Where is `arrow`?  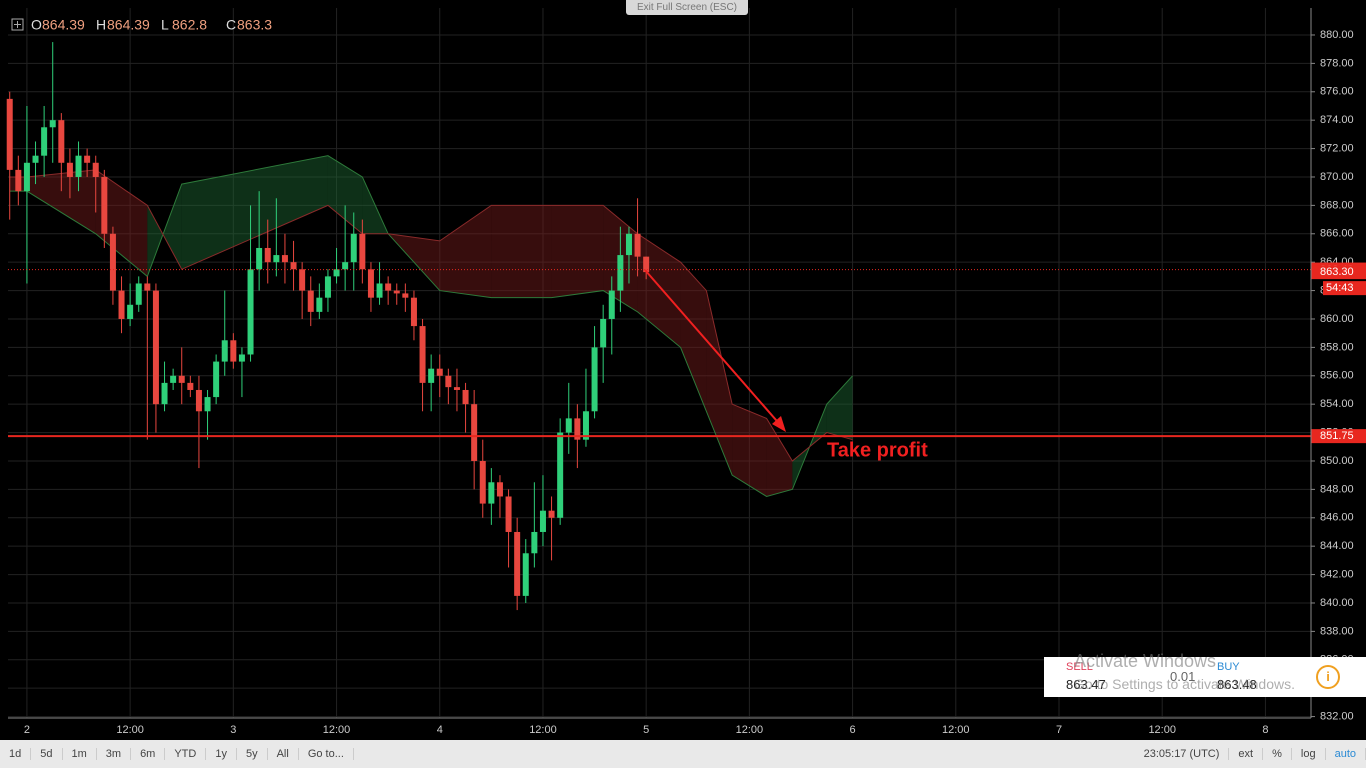 arrow is located at coordinates (714, 349).